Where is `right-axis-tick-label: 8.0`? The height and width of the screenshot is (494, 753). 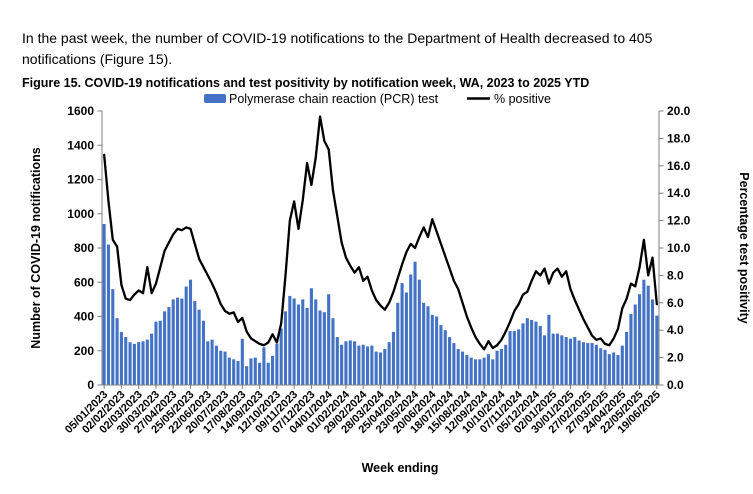 right-axis-tick-label: 8.0 is located at coordinates (675, 275).